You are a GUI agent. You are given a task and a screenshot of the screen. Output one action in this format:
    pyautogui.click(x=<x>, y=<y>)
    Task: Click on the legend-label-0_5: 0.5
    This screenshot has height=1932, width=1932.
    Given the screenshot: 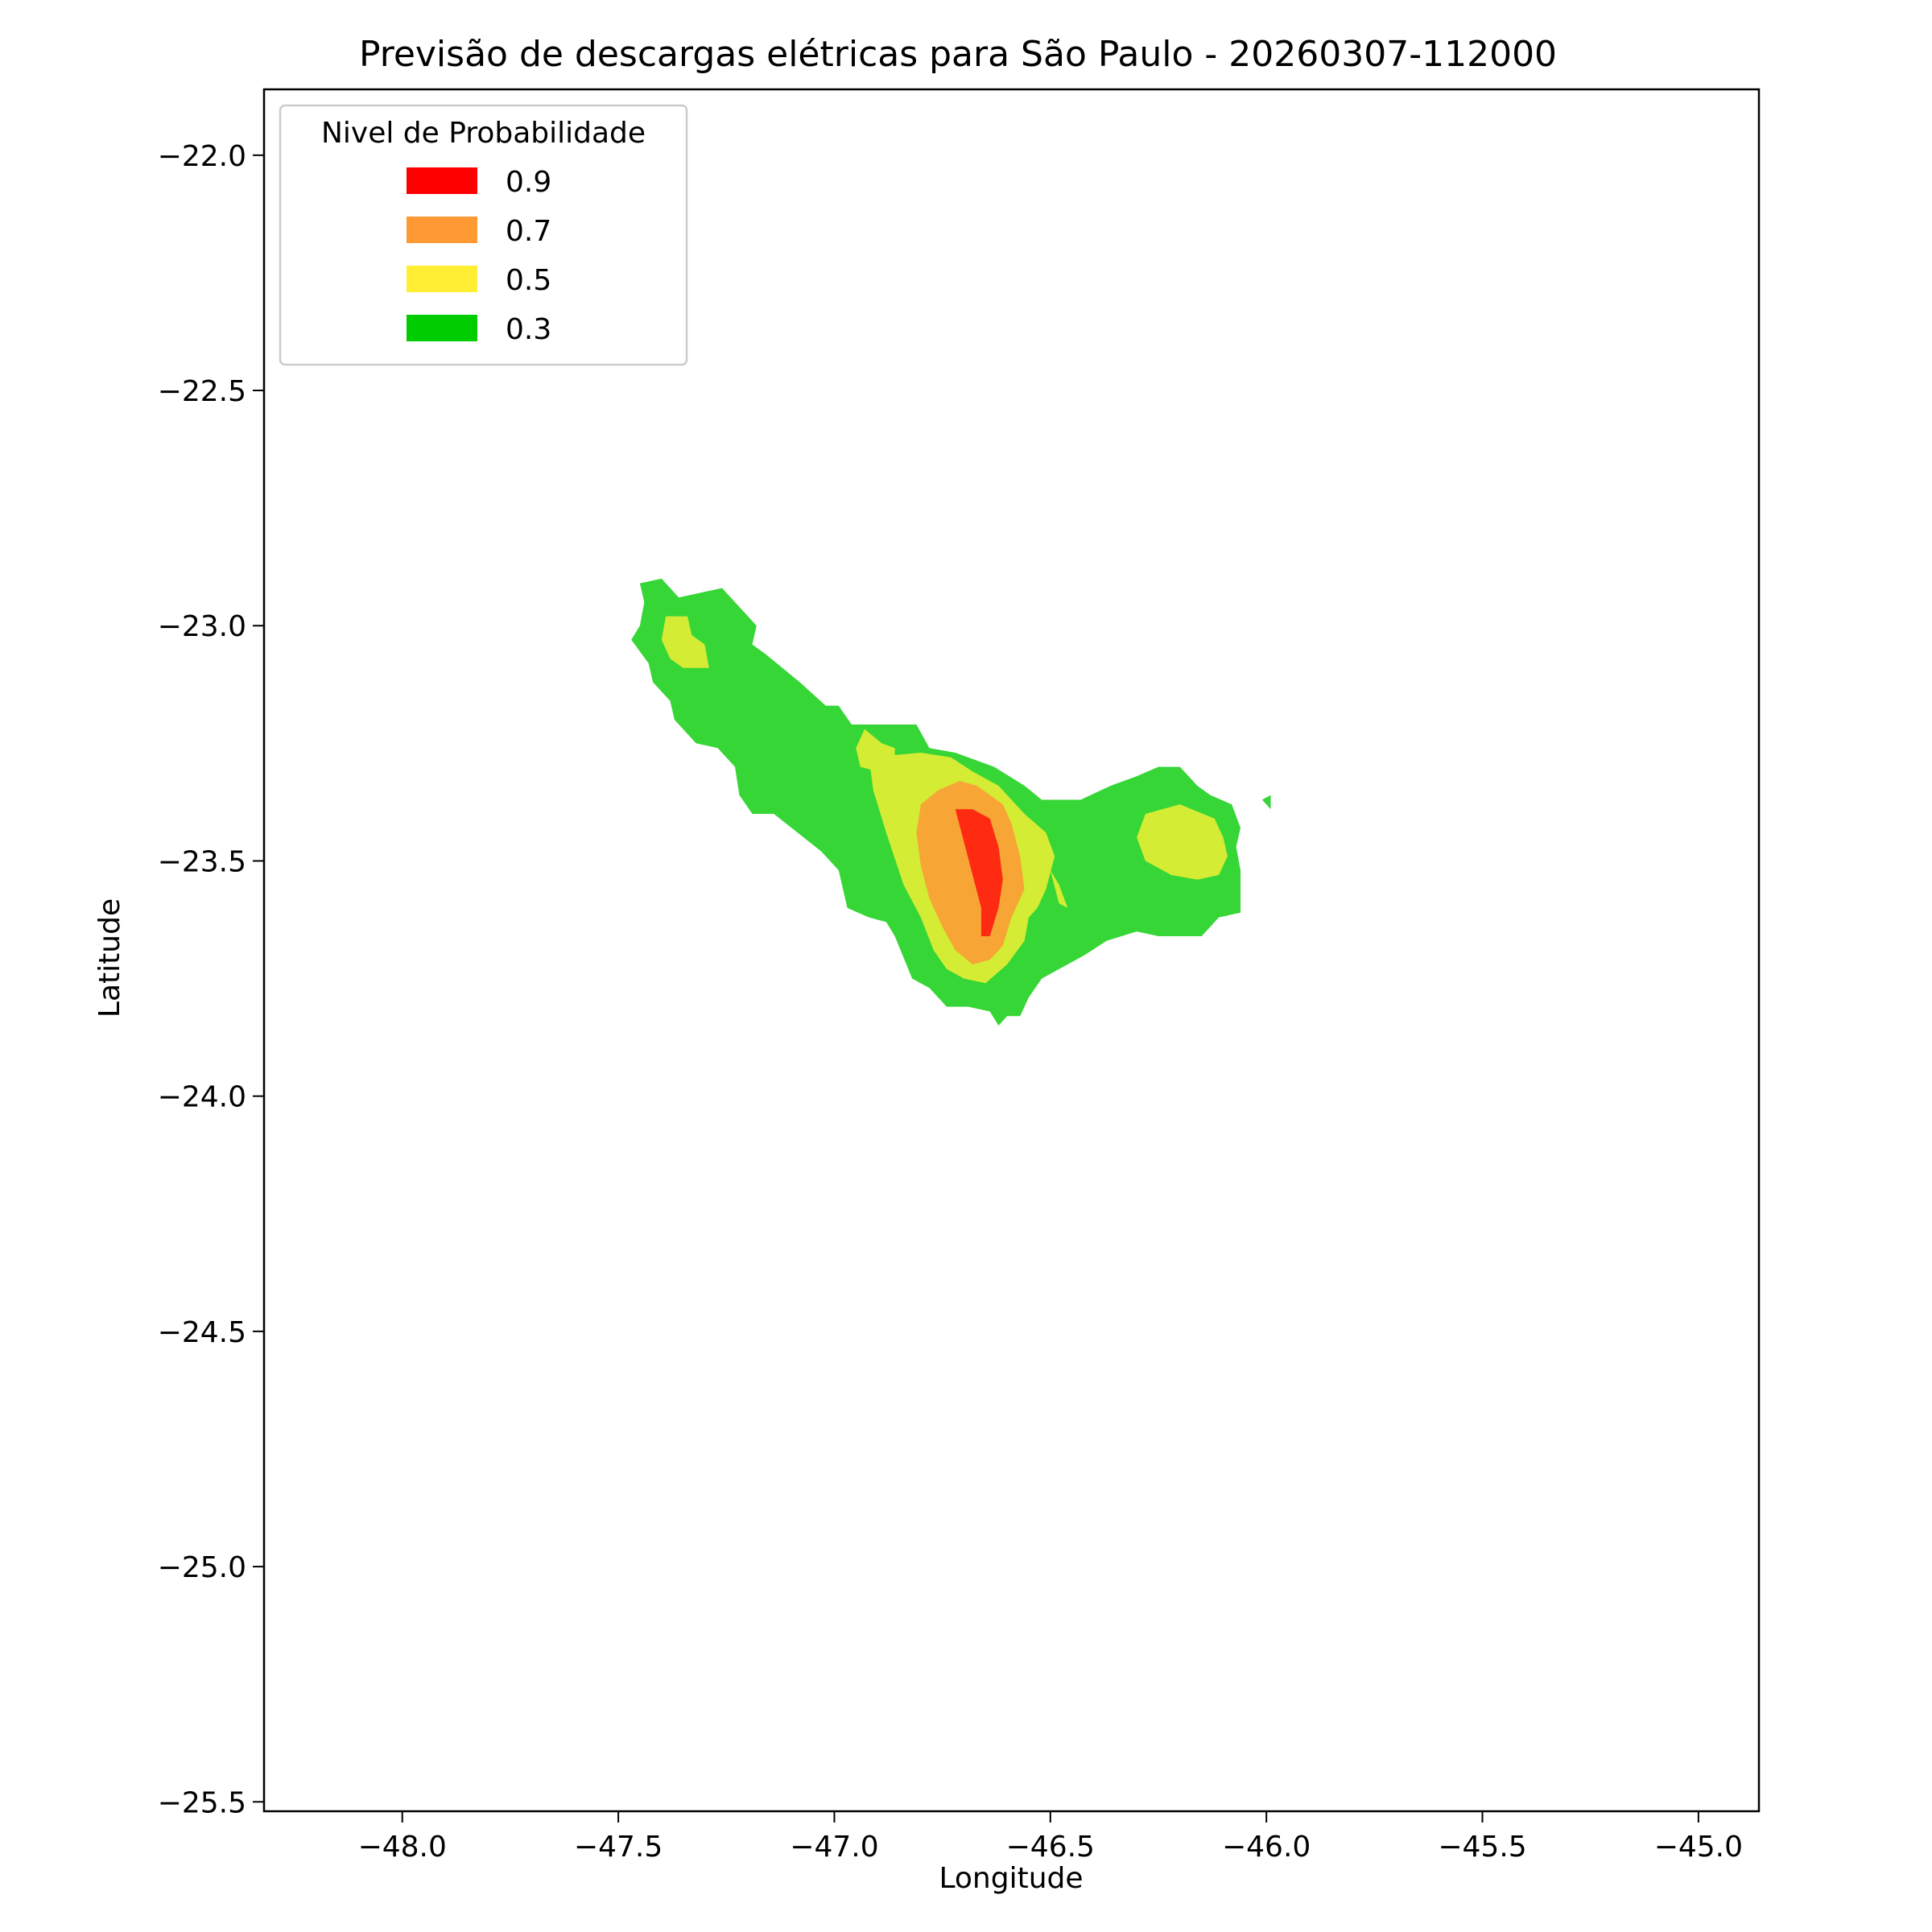 What is the action you would take?
    pyautogui.click(x=528, y=280)
    